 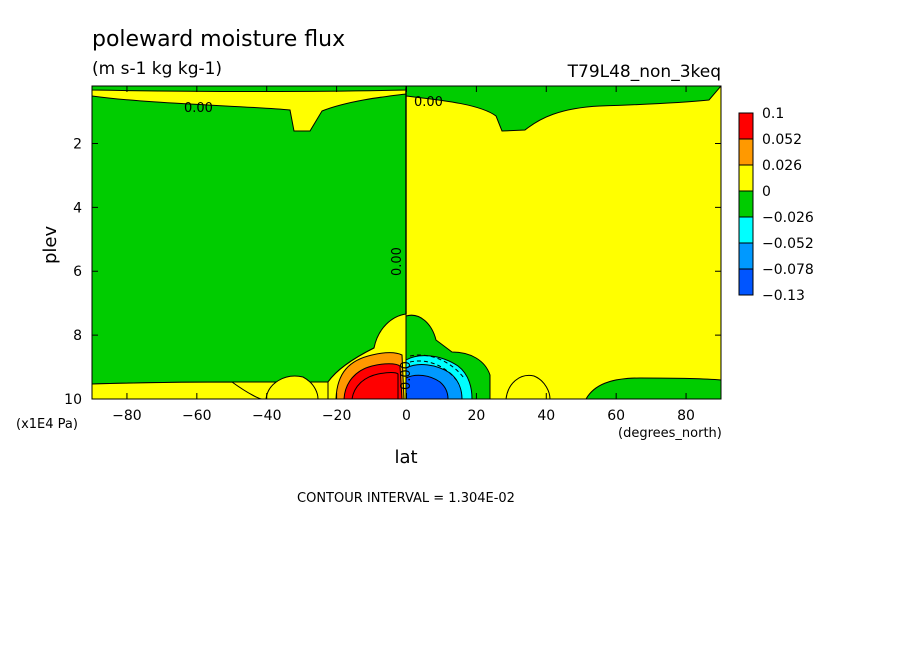 What do you see at coordinates (653, 388) in the screenshot?
I see `region-north-lowlevel-negative` at bounding box center [653, 388].